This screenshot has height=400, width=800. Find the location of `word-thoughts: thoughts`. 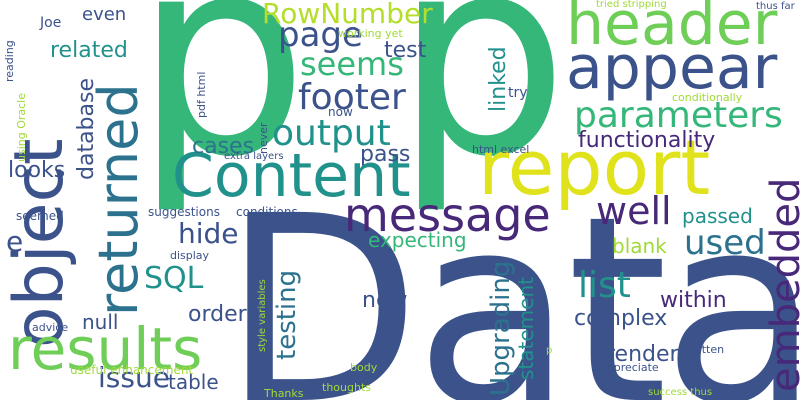

word-thoughts: thoughts is located at coordinates (346, 387).